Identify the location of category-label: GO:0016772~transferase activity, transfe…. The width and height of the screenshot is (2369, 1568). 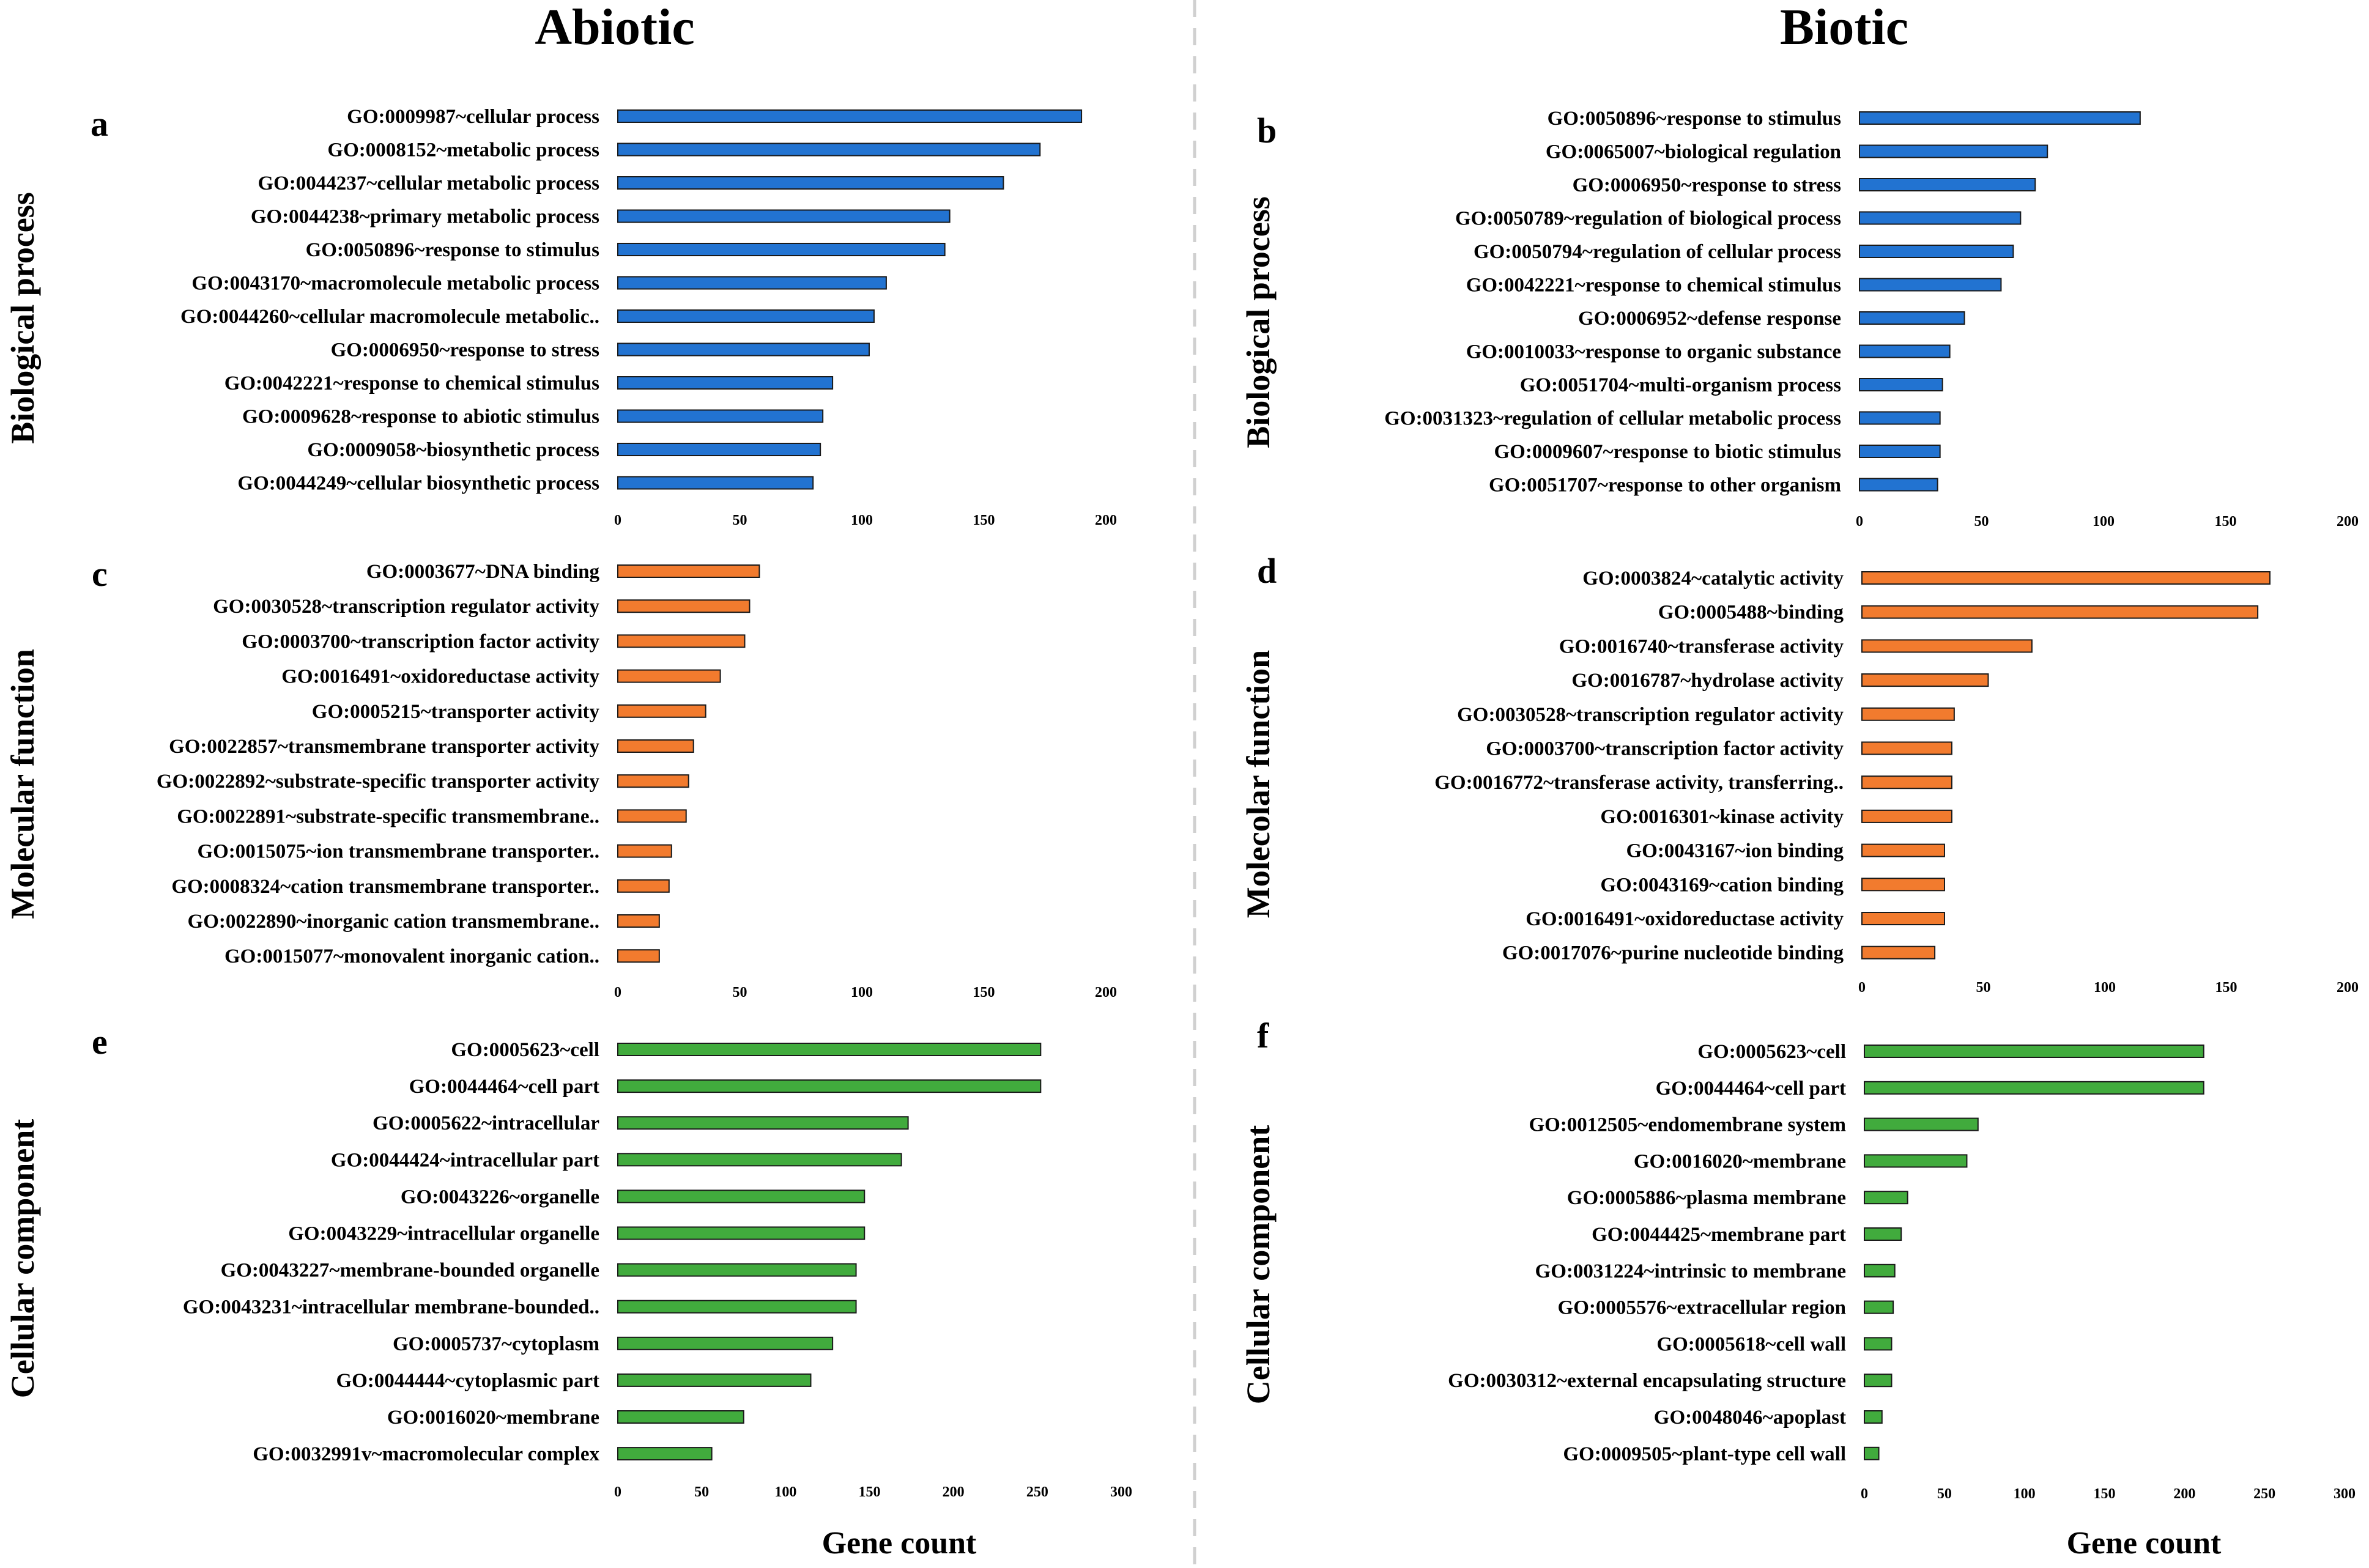
(1639, 783).